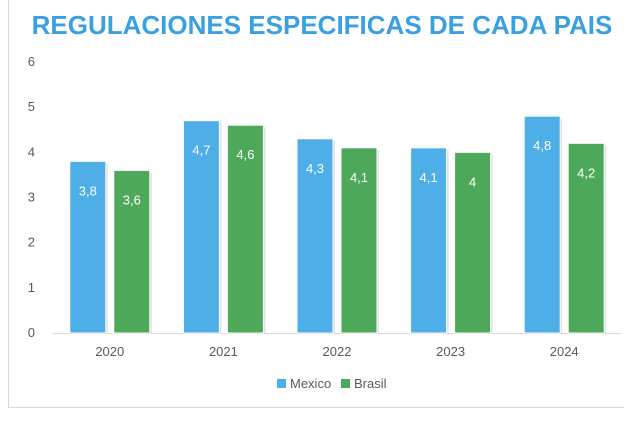  What do you see at coordinates (345, 383) in the screenshot?
I see `legend-swatch-brasil` at bounding box center [345, 383].